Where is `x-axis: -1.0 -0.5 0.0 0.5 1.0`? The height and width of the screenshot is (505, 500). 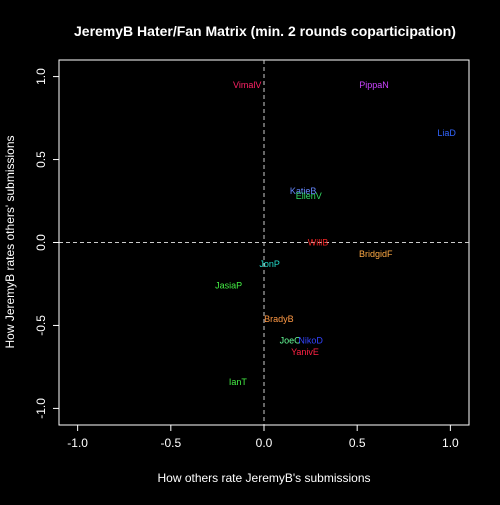 x-axis: -1.0 -0.5 0.0 0.5 1.0 is located at coordinates (263, 437).